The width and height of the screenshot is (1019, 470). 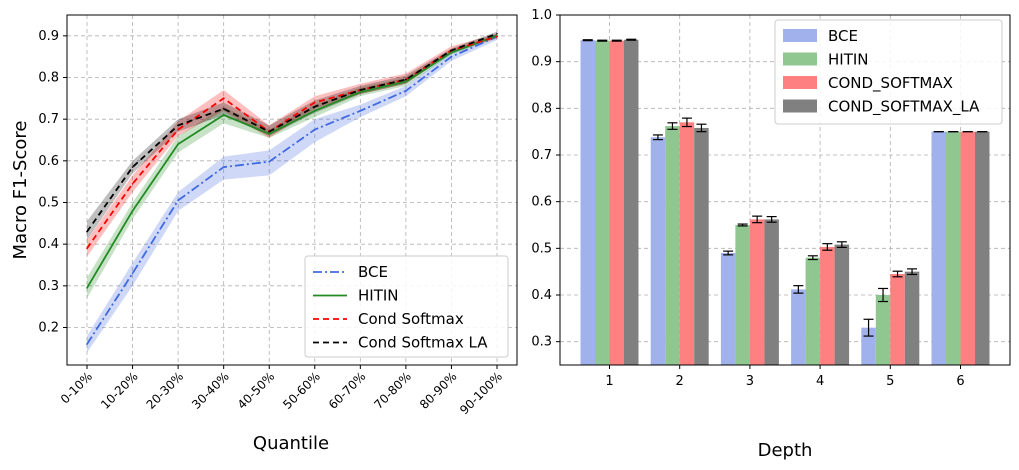 What do you see at coordinates (820, 381) in the screenshot?
I see `right-x-tick-label: 4` at bounding box center [820, 381].